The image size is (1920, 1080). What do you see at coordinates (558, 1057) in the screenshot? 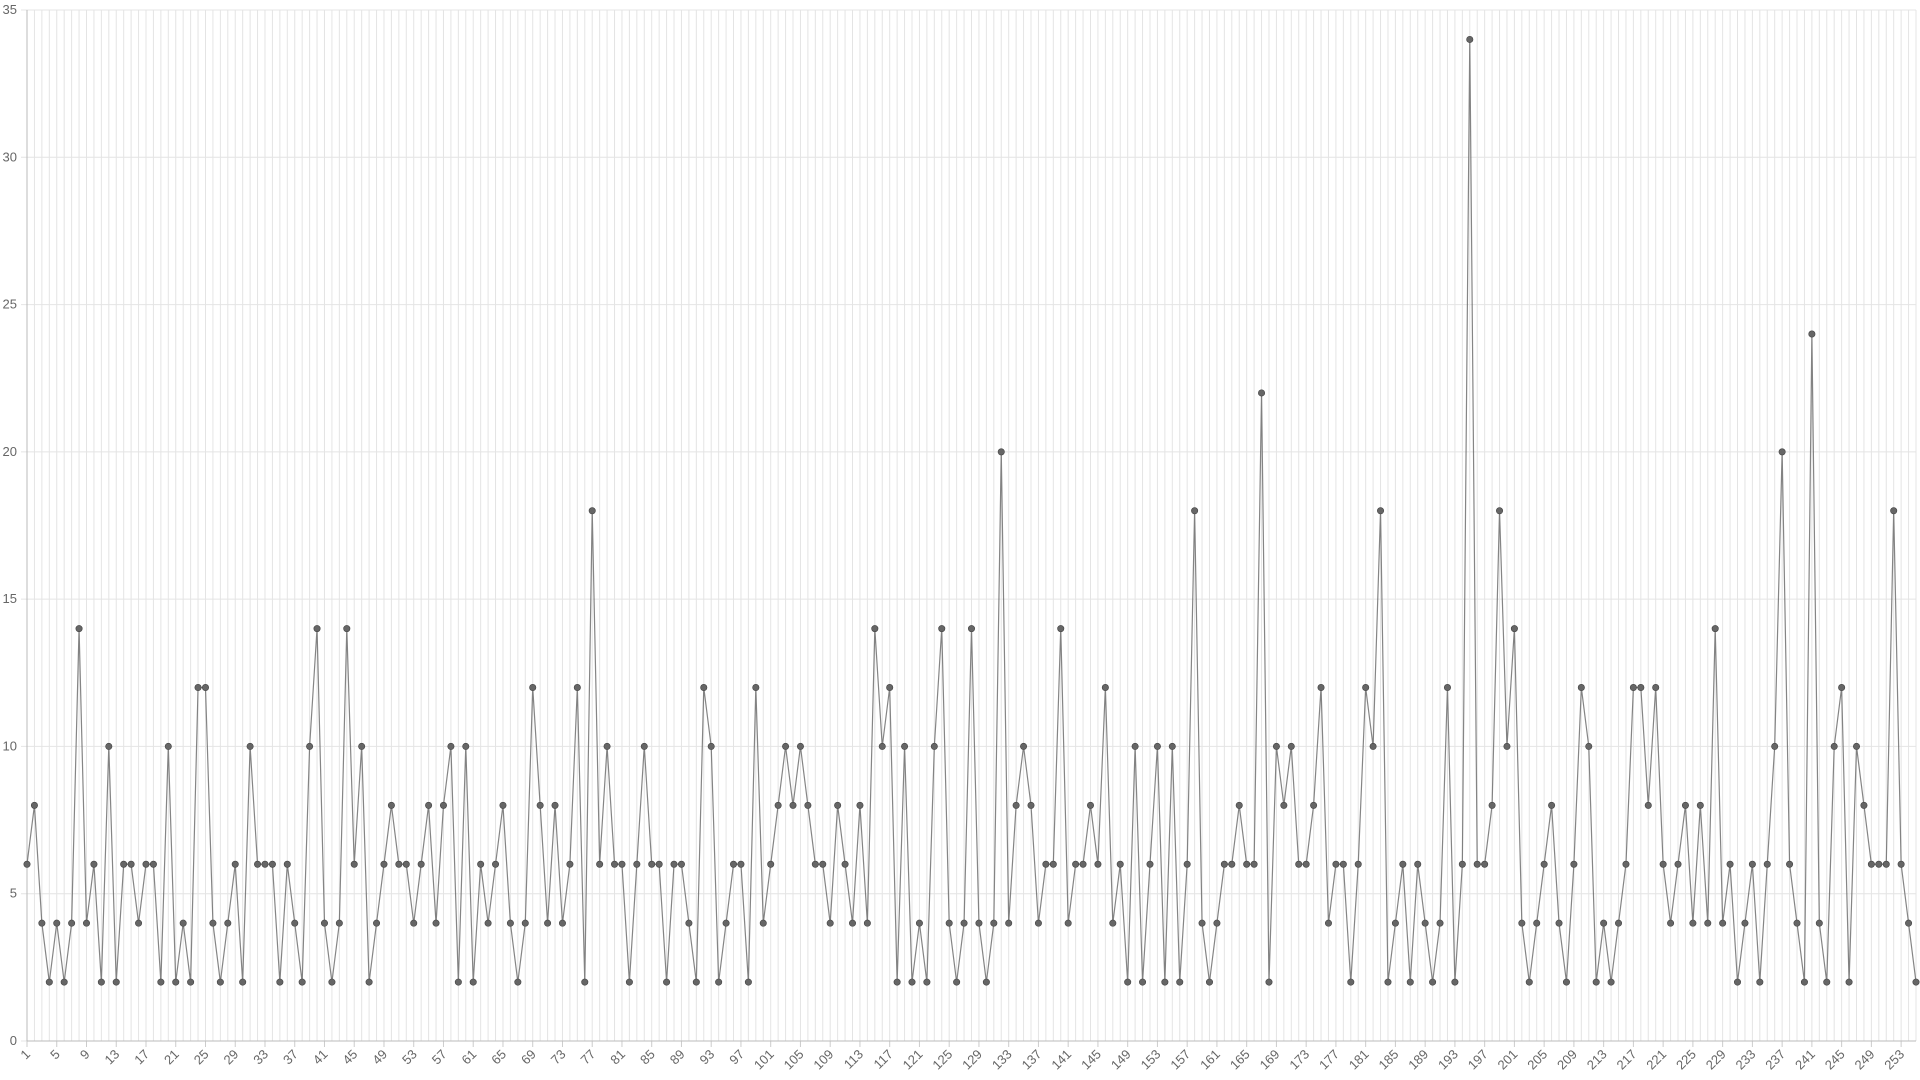
I see `x-tick-label: 73` at bounding box center [558, 1057].